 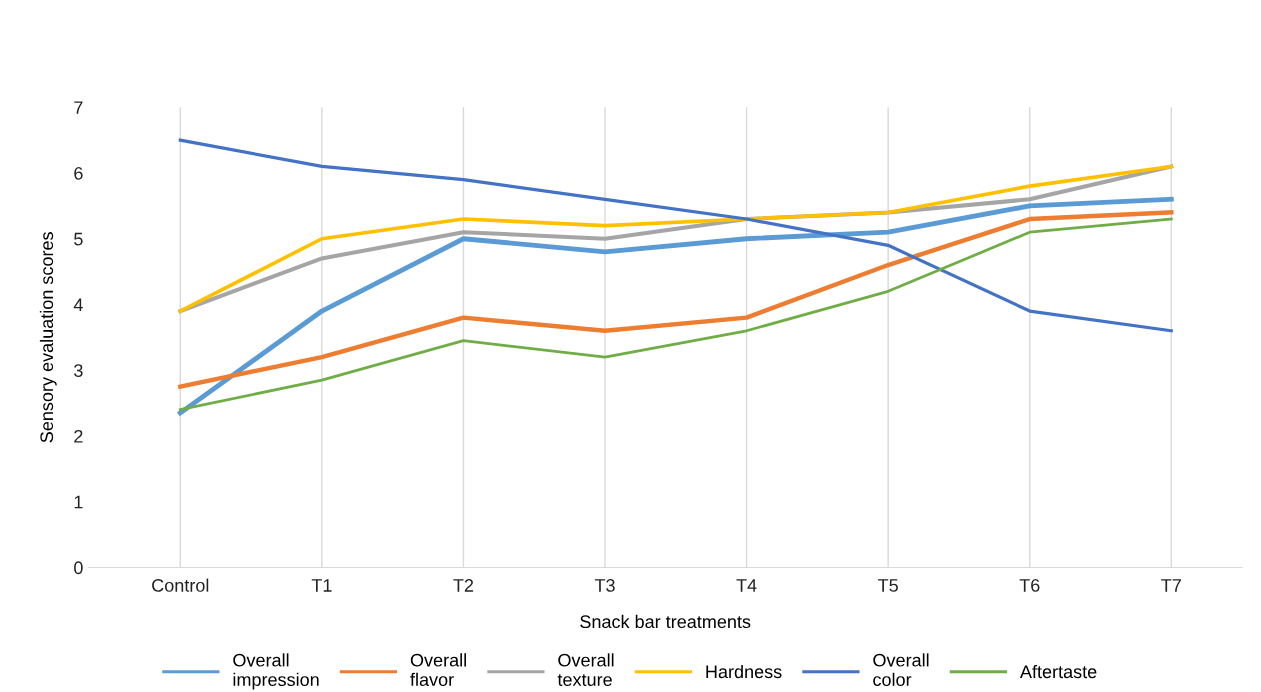 What do you see at coordinates (78, 239) in the screenshot?
I see `y-tick-label: 5` at bounding box center [78, 239].